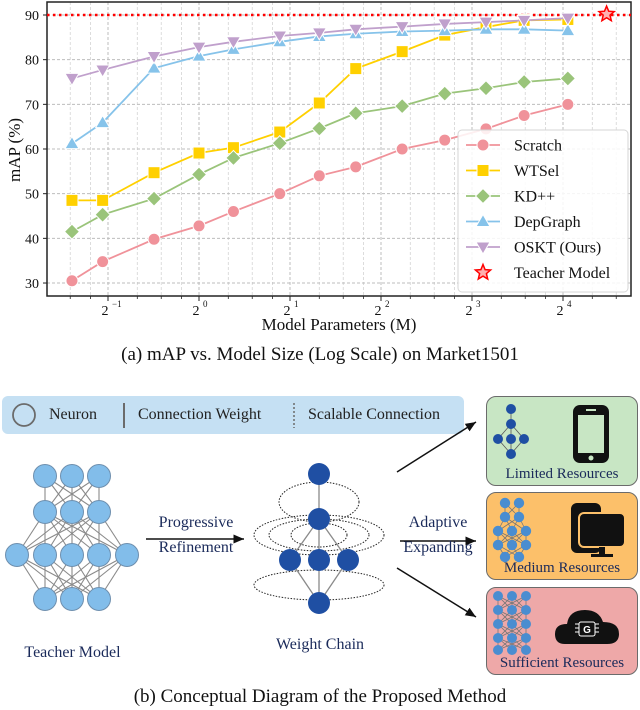 This screenshot has height=710, width=640. Describe the element at coordinates (374, 414) in the screenshot. I see `legend-scalable-connection-label: Scalable Connection` at that location.